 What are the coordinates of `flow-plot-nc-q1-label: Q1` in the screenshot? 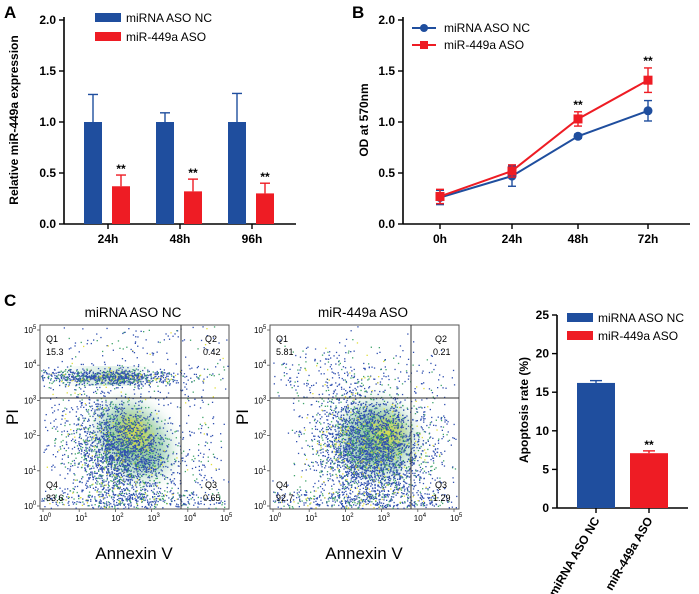 It's located at (52, 339).